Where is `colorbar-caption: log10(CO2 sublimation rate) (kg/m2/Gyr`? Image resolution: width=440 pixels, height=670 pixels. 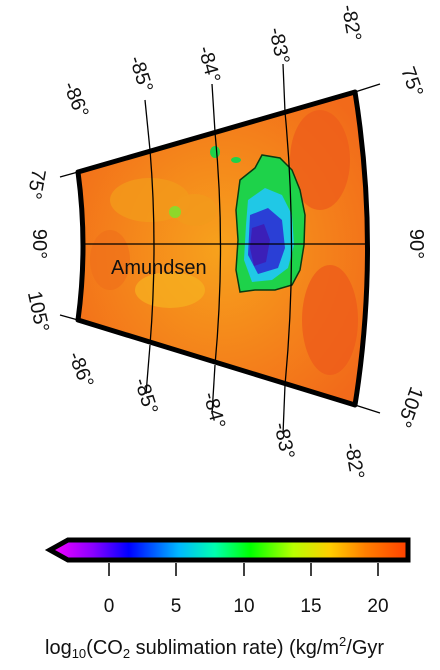 colorbar-caption: log10(CO2 sublimation rate) (kg/m2/Gyr is located at coordinates (214, 647).